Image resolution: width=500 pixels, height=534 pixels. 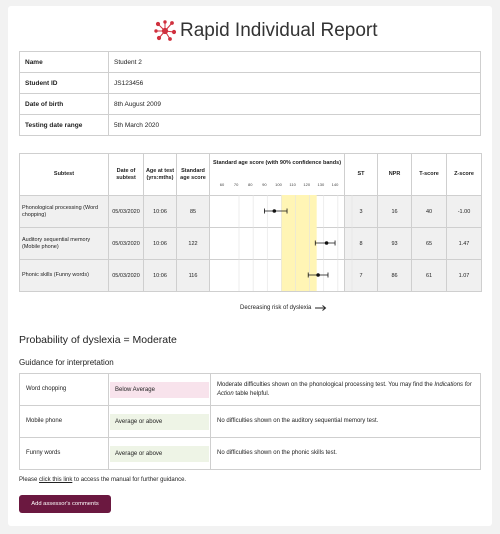 I want to click on info-value: JS123456, so click(x=294, y=83).